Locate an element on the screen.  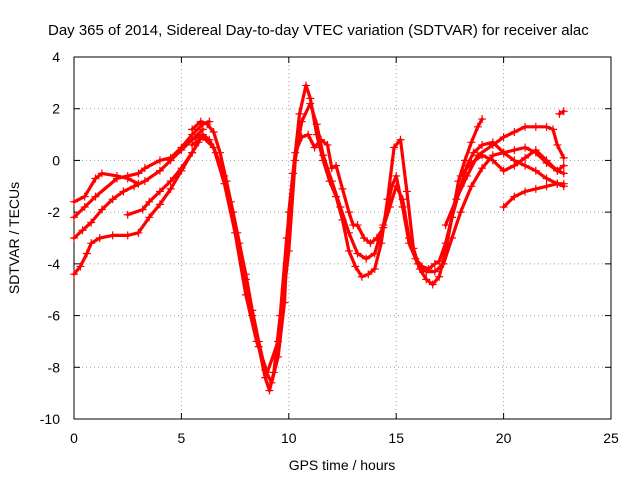
x-axis-label: GPS time / hours is located at coordinates (342, 465).